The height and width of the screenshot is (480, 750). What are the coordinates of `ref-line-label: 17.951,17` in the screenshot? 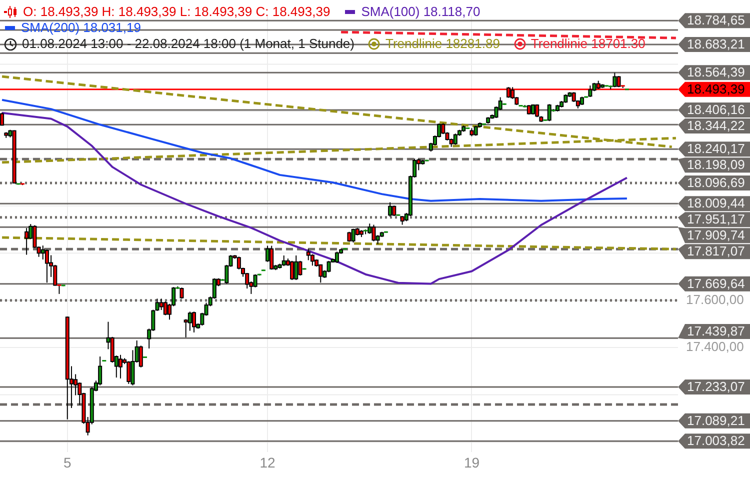 It's located at (716, 219).